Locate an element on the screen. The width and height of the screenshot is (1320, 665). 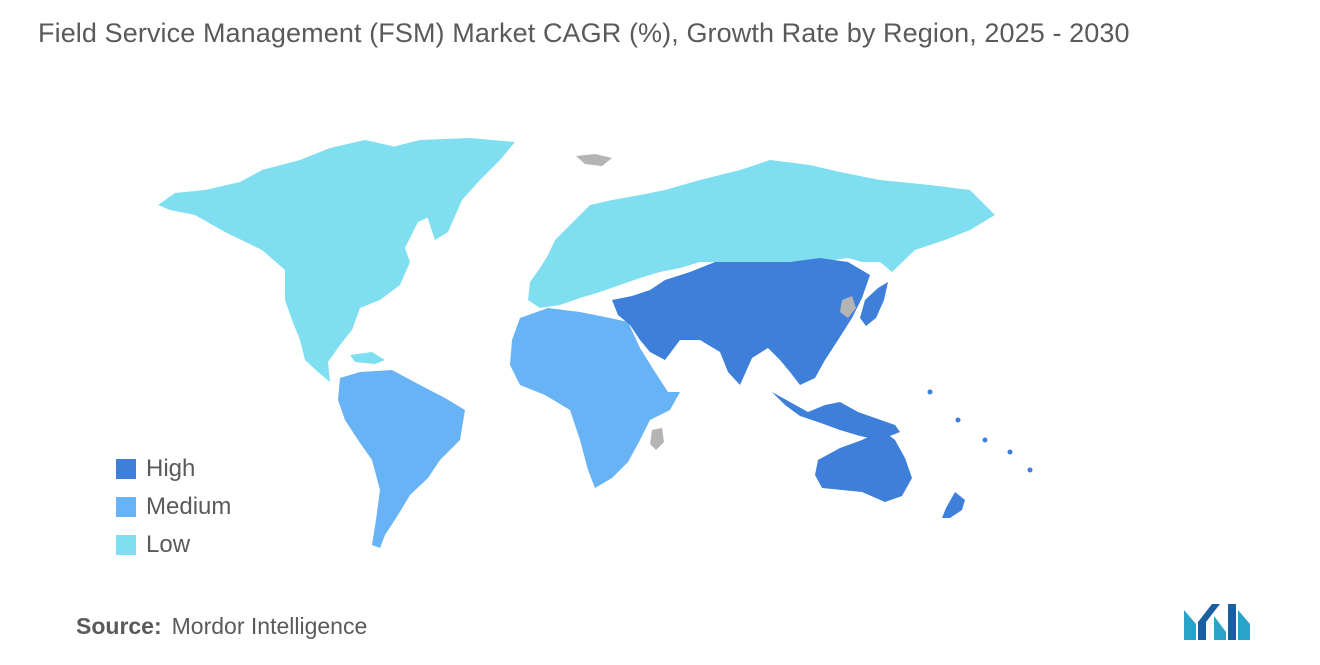
legend-label-low: Low is located at coordinates (168, 544).